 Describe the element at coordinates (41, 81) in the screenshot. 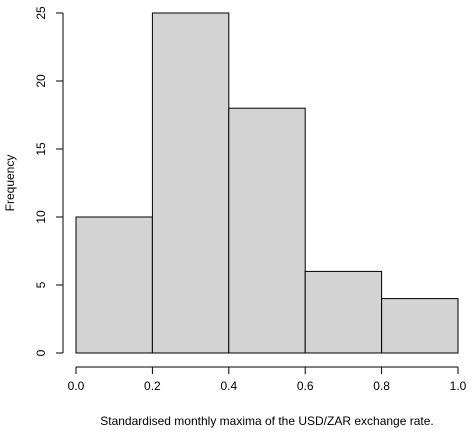

I see `y-tick-label: 20` at that location.